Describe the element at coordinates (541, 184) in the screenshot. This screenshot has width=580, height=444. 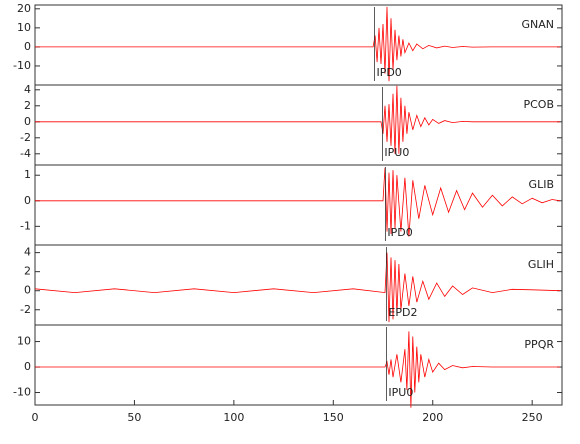
I see `station-label: GLIB` at that location.